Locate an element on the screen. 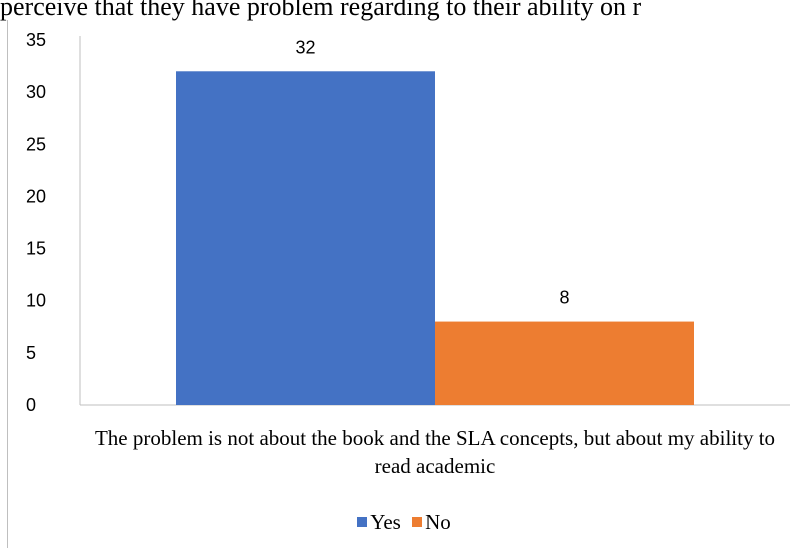  legend-item-no: No is located at coordinates (431, 522).